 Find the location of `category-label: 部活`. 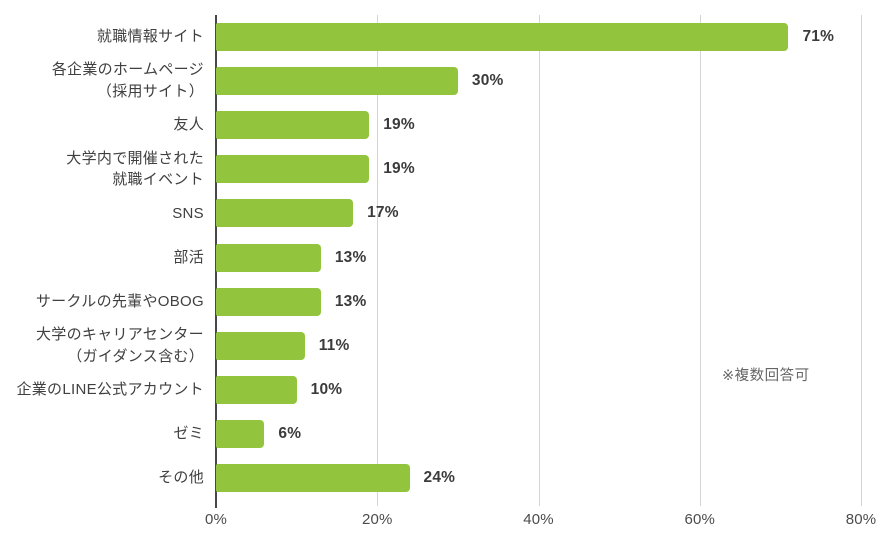

category-label: 部活 is located at coordinates (188, 257).